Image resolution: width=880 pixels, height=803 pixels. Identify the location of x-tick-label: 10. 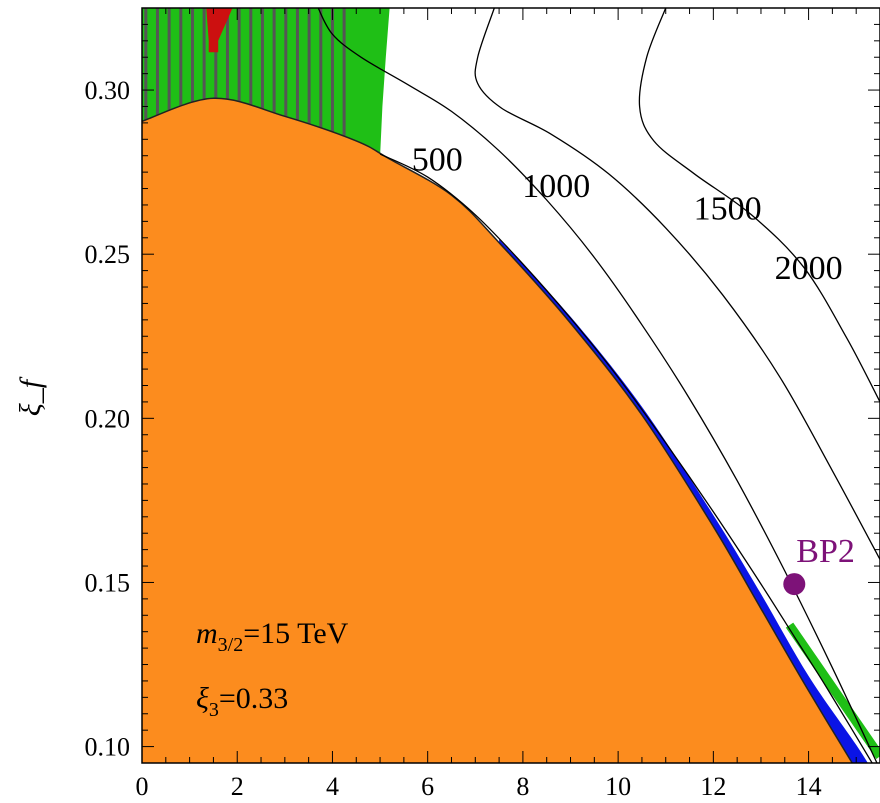
(618, 786).